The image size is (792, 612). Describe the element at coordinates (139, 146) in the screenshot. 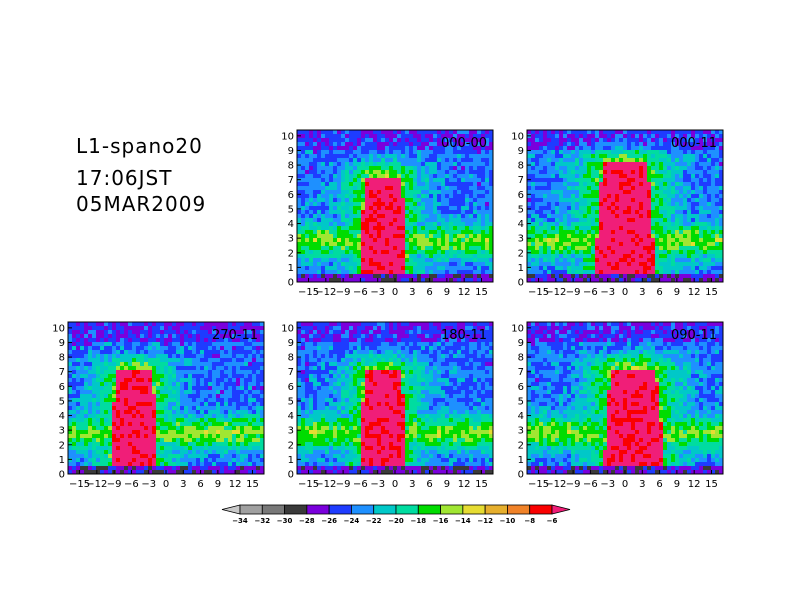

I see `chart-title: L1-spano20` at that location.